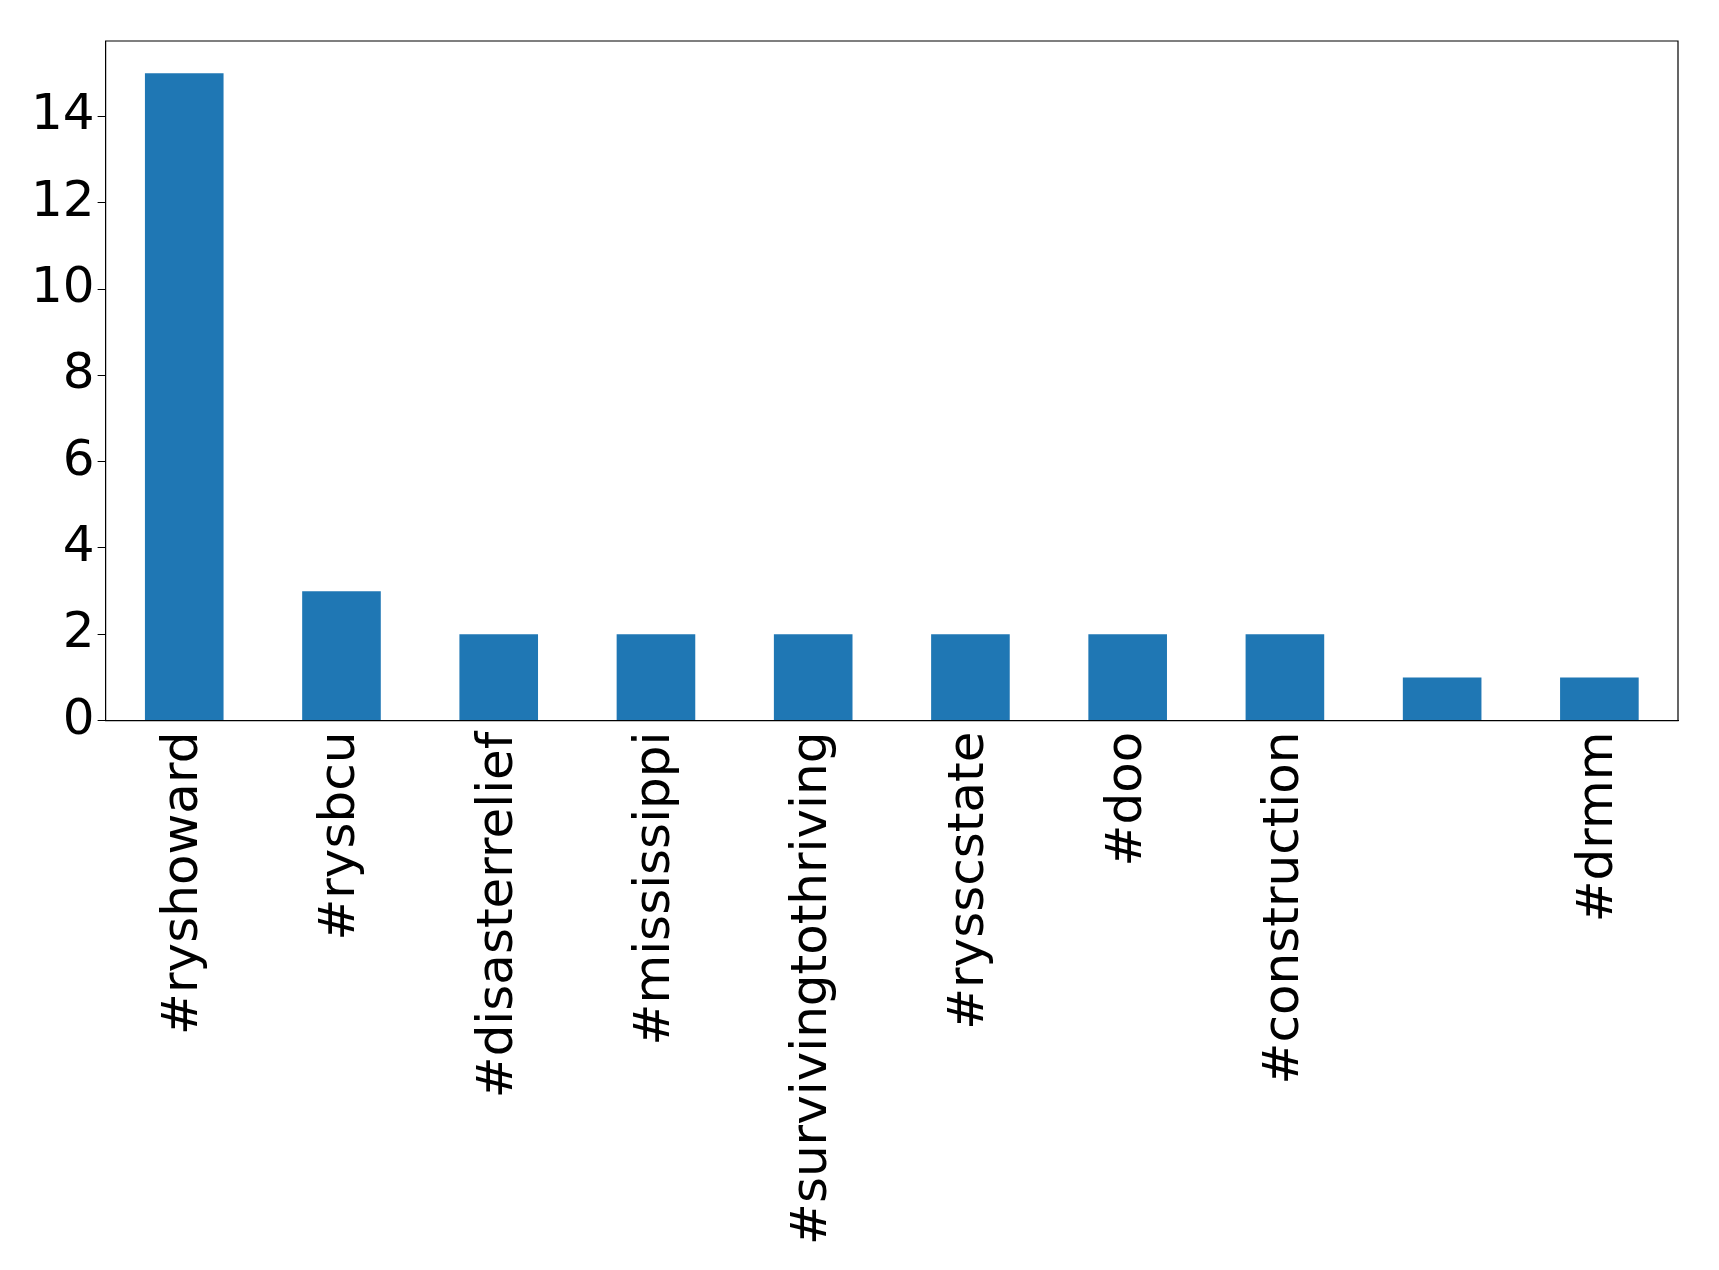  Describe the element at coordinates (78, 630) in the screenshot. I see `y-tick-label: 2` at that location.